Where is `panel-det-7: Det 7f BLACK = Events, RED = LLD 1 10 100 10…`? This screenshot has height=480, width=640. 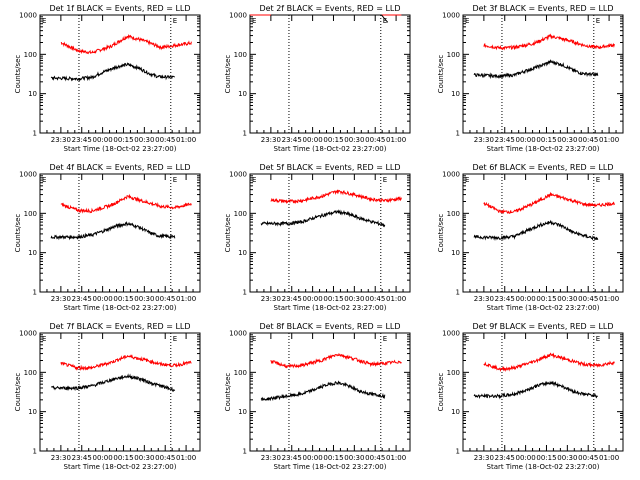 panel-det-7: Det 7f BLACK = Events, RED = LLD 1 10 100 10… is located at coordinates (107, 396).